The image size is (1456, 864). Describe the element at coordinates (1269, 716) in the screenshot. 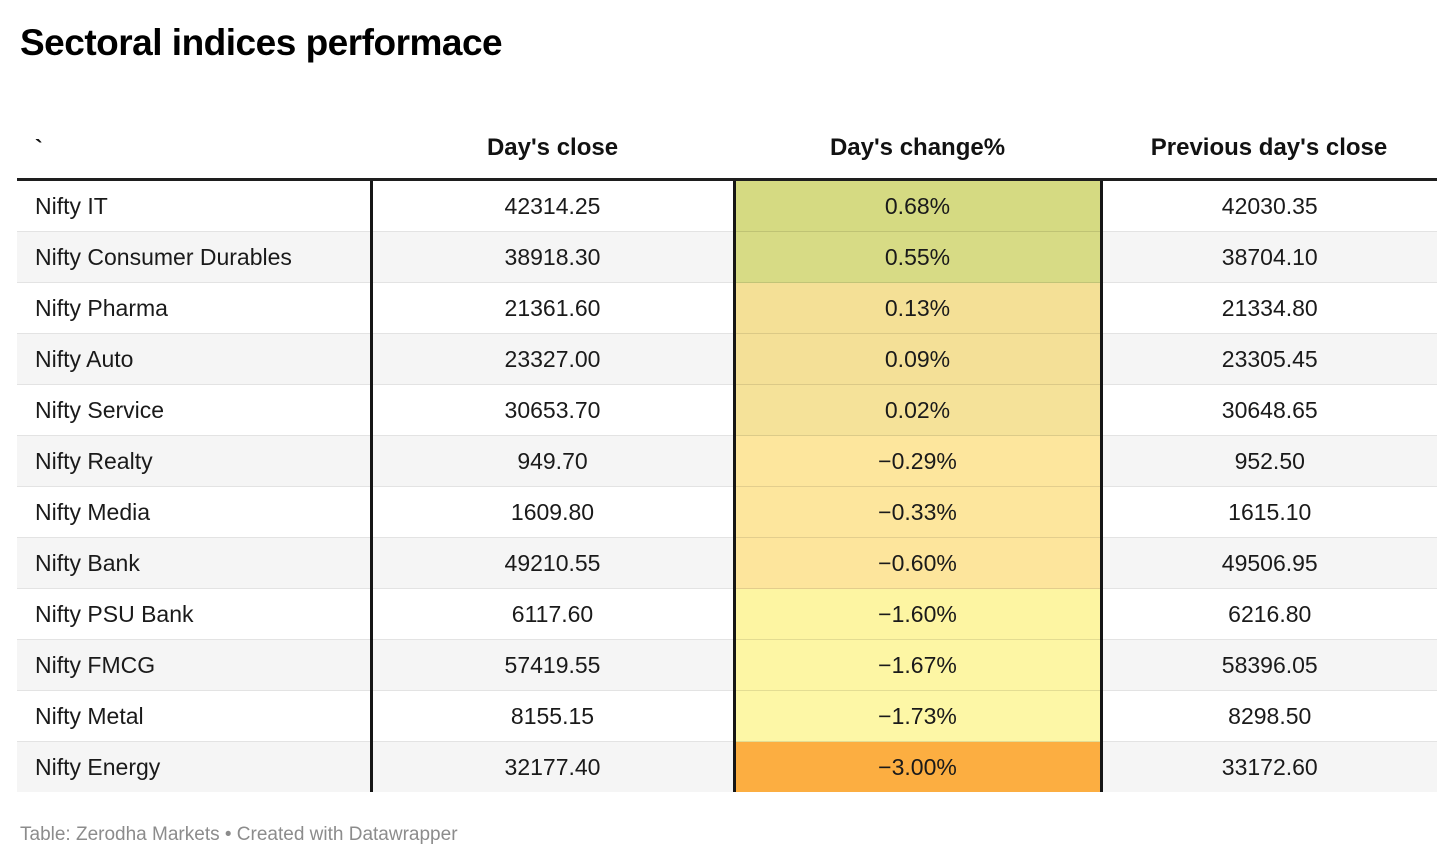

I see `cell-prev-close: 8298.50` at that location.